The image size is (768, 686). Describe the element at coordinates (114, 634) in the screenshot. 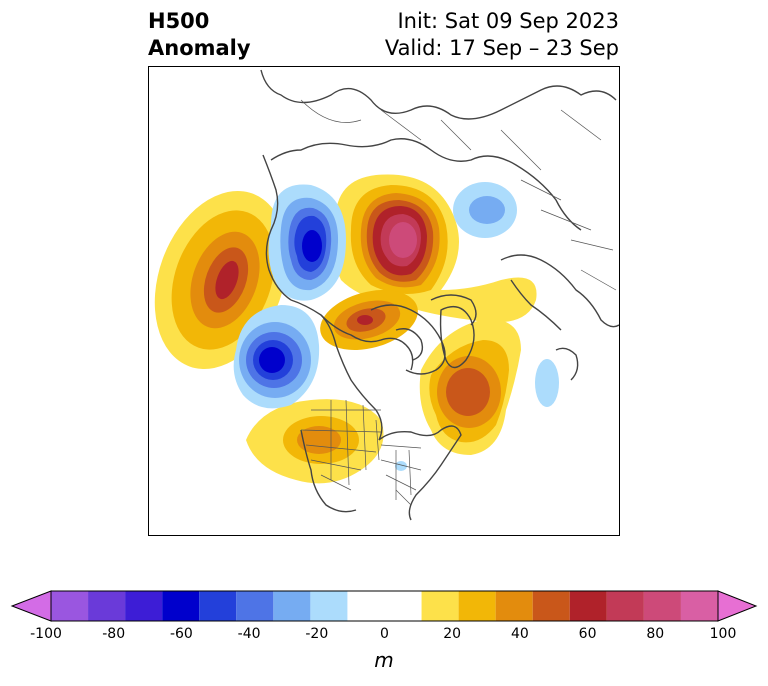

I see `colorbar-tick-label: -80` at that location.